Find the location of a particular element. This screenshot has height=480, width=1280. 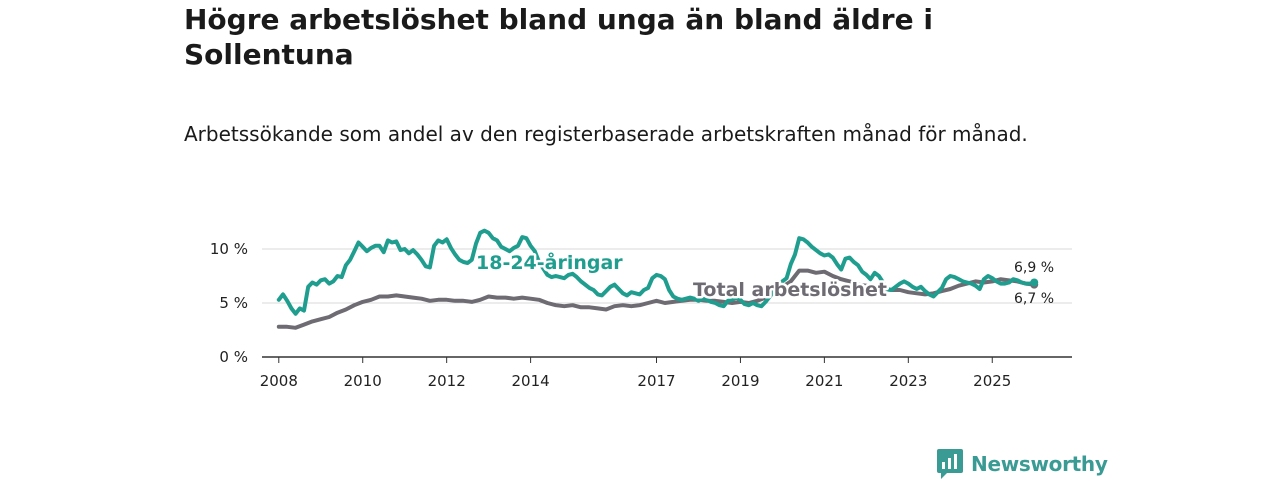

x-tick-label: 2010 is located at coordinates (363, 381).